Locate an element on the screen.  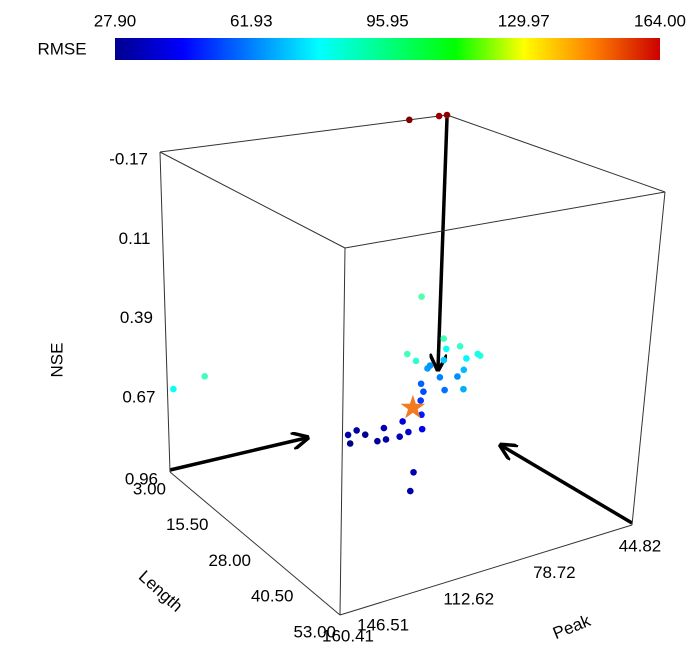
y-tick-label: 112.62 is located at coordinates (468, 598).